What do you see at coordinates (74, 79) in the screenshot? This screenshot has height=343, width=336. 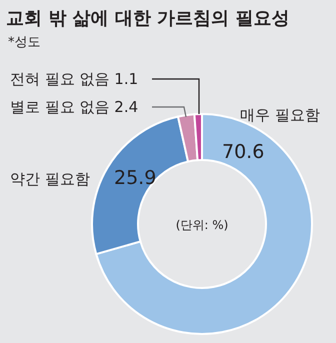 I see `slice-label: 전혀 필요 없음 1.1` at bounding box center [74, 79].